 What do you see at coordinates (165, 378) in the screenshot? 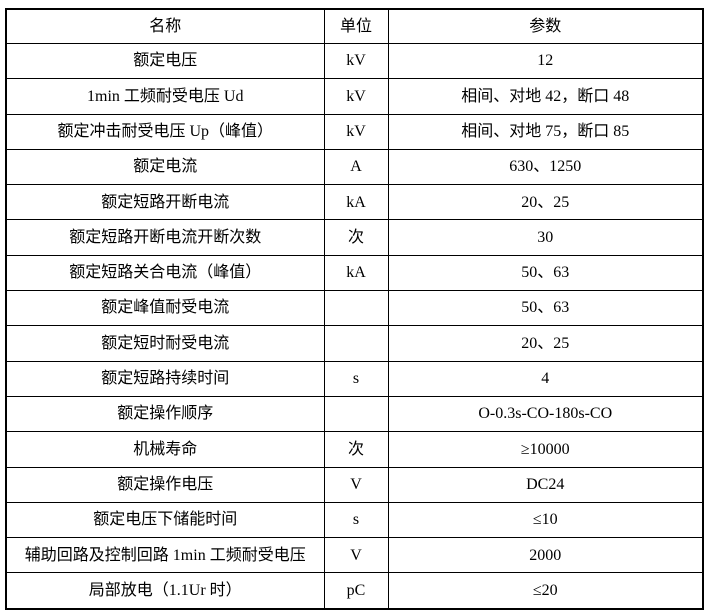
I see `spec-name-cell: 额定短路持续时间` at bounding box center [165, 378].